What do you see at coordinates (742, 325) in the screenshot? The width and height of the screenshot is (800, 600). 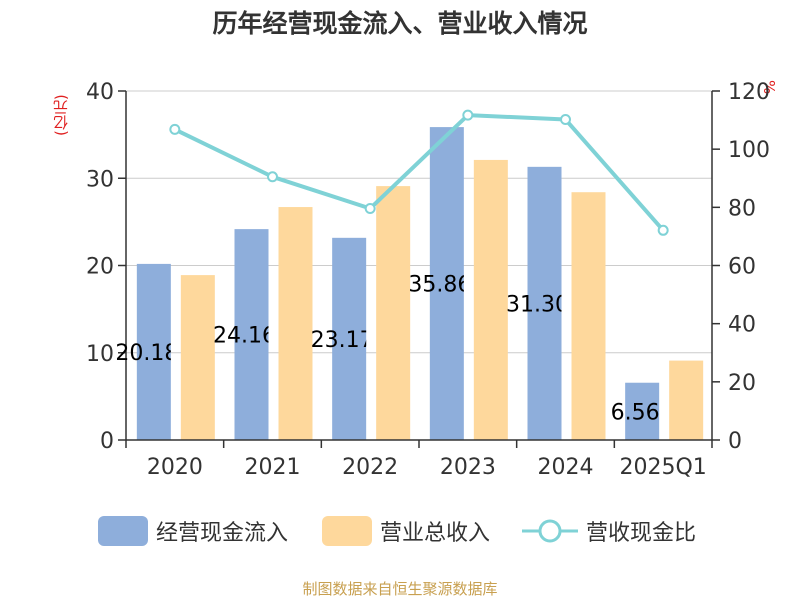 I see `y-right-tick-label: 40` at bounding box center [742, 325].